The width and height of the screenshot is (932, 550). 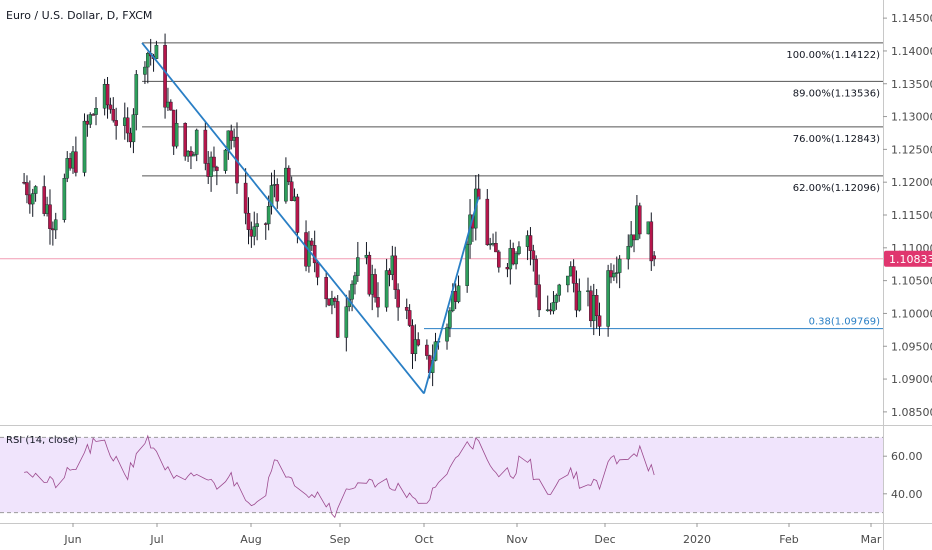 What do you see at coordinates (604, 539) in the screenshot?
I see `time-tick-label: Dec` at bounding box center [604, 539].